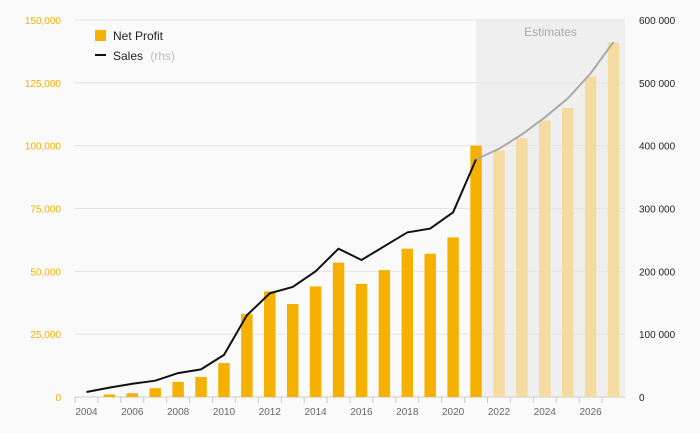 The image size is (700, 433). What do you see at coordinates (45, 335) in the screenshot?
I see `left-tick-label: 25,000` at bounding box center [45, 335].